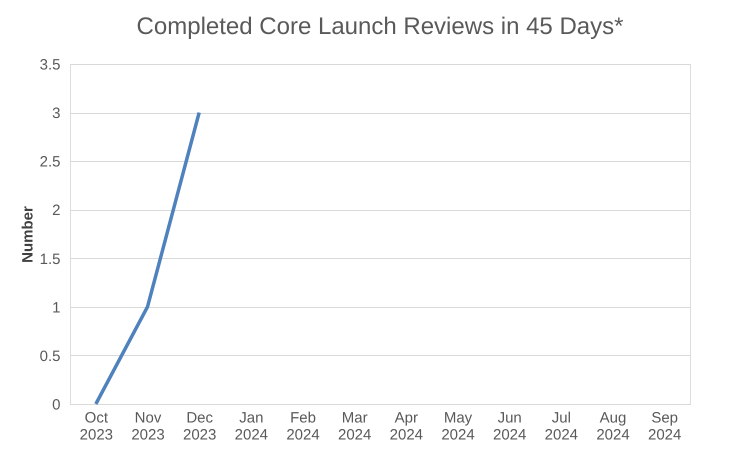  What do you see at coordinates (380, 26) in the screenshot?
I see `chart-title: Completed Core Launch Reviews in 45 Days*` at bounding box center [380, 26].